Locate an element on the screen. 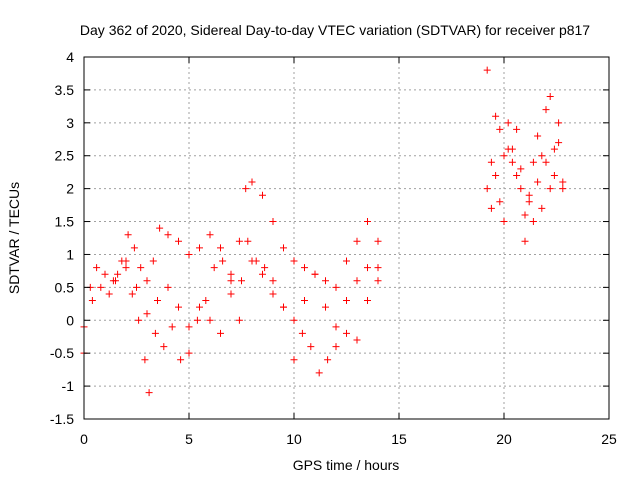 This screenshot has width=640, height=480. series-track-c is located at coordinates (247, 297).